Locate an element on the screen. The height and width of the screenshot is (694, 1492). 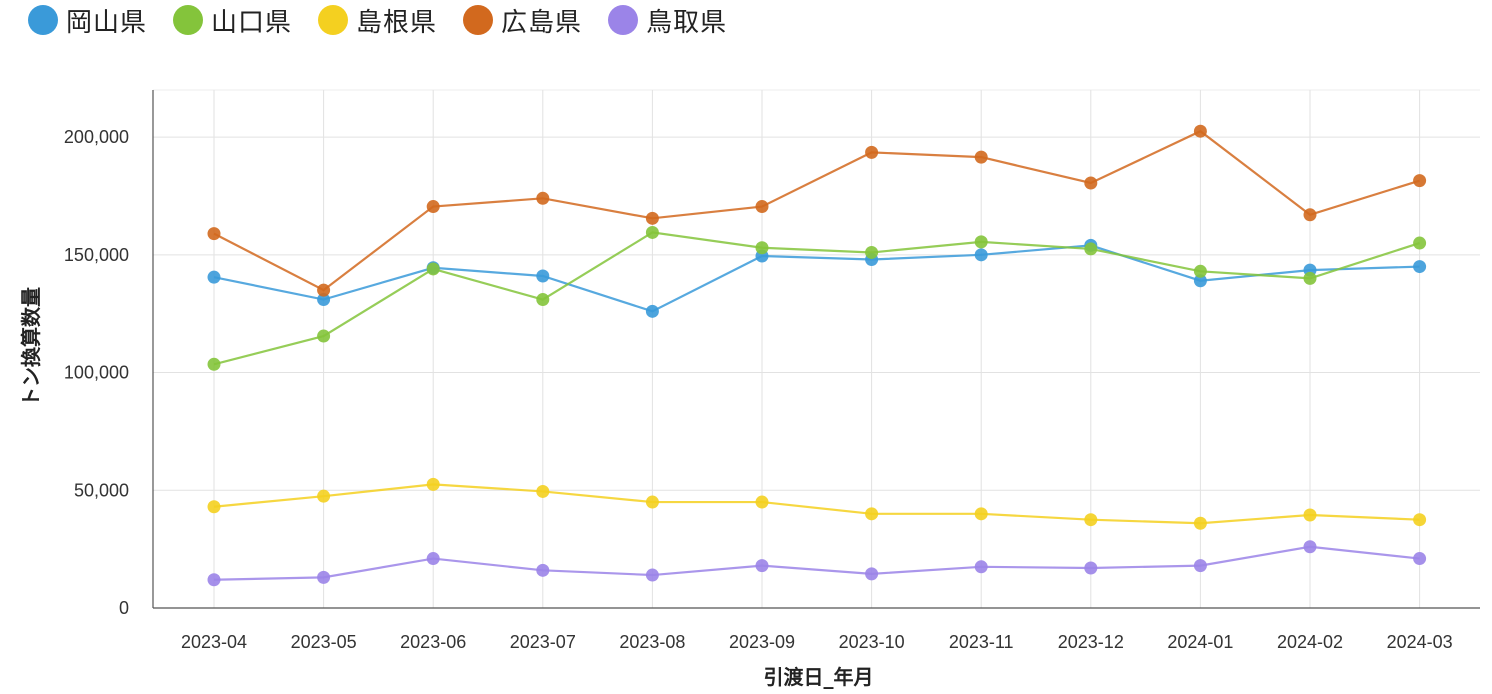
legend-item: 島根県 is located at coordinates (377, 20).